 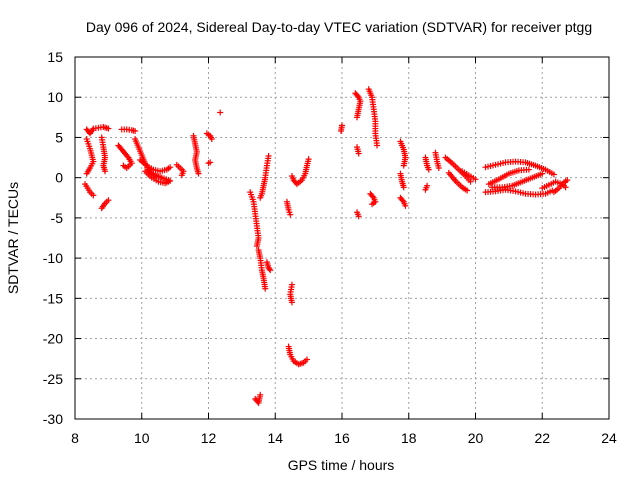 What do you see at coordinates (55, 57) in the screenshot?
I see `y-tick-label: 15` at bounding box center [55, 57].